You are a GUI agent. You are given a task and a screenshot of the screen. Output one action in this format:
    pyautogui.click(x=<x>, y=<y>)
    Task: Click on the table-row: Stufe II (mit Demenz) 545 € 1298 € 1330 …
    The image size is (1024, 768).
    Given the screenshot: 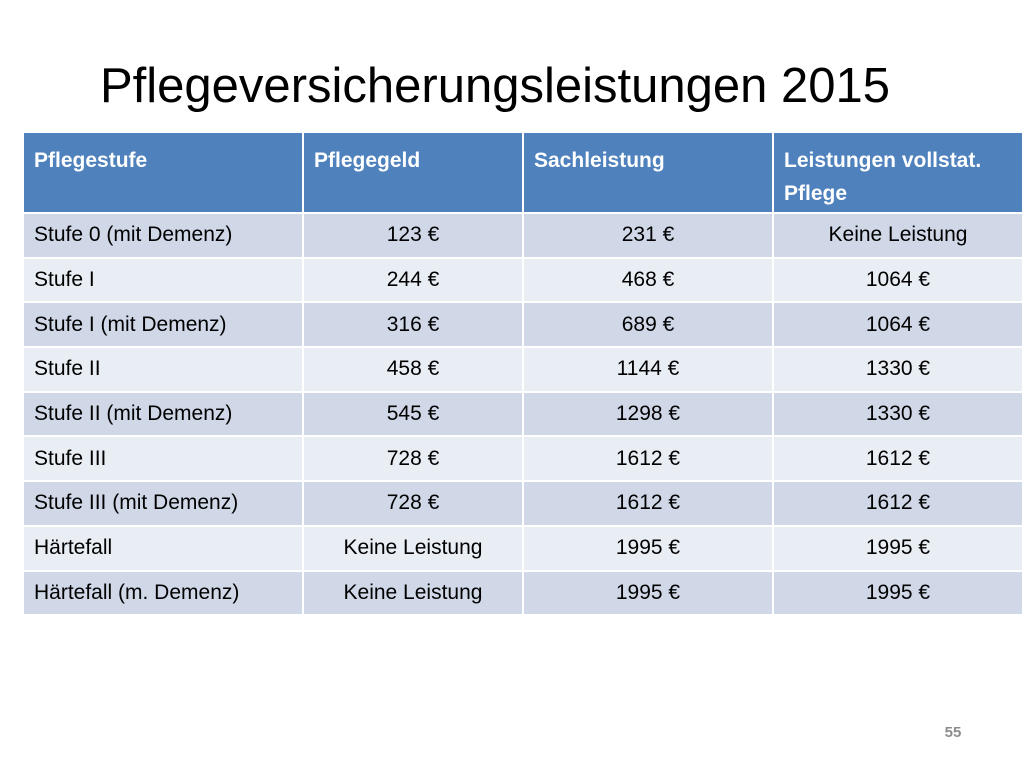 What is the action you would take?
    pyautogui.click(x=523, y=414)
    